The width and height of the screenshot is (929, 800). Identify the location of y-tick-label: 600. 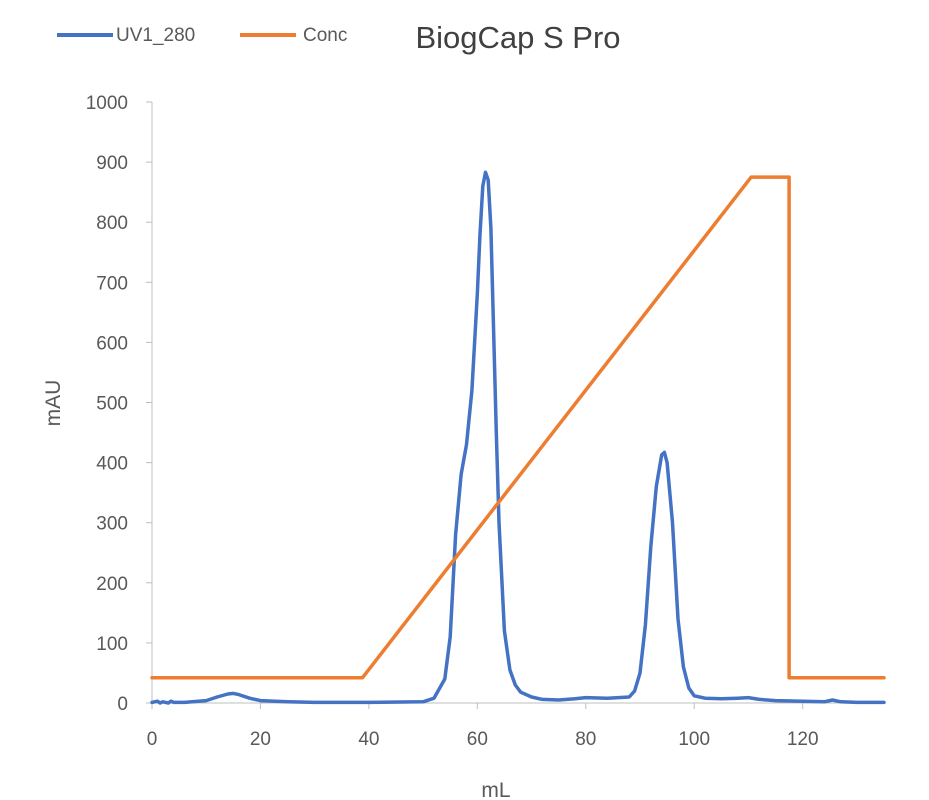
(112, 343).